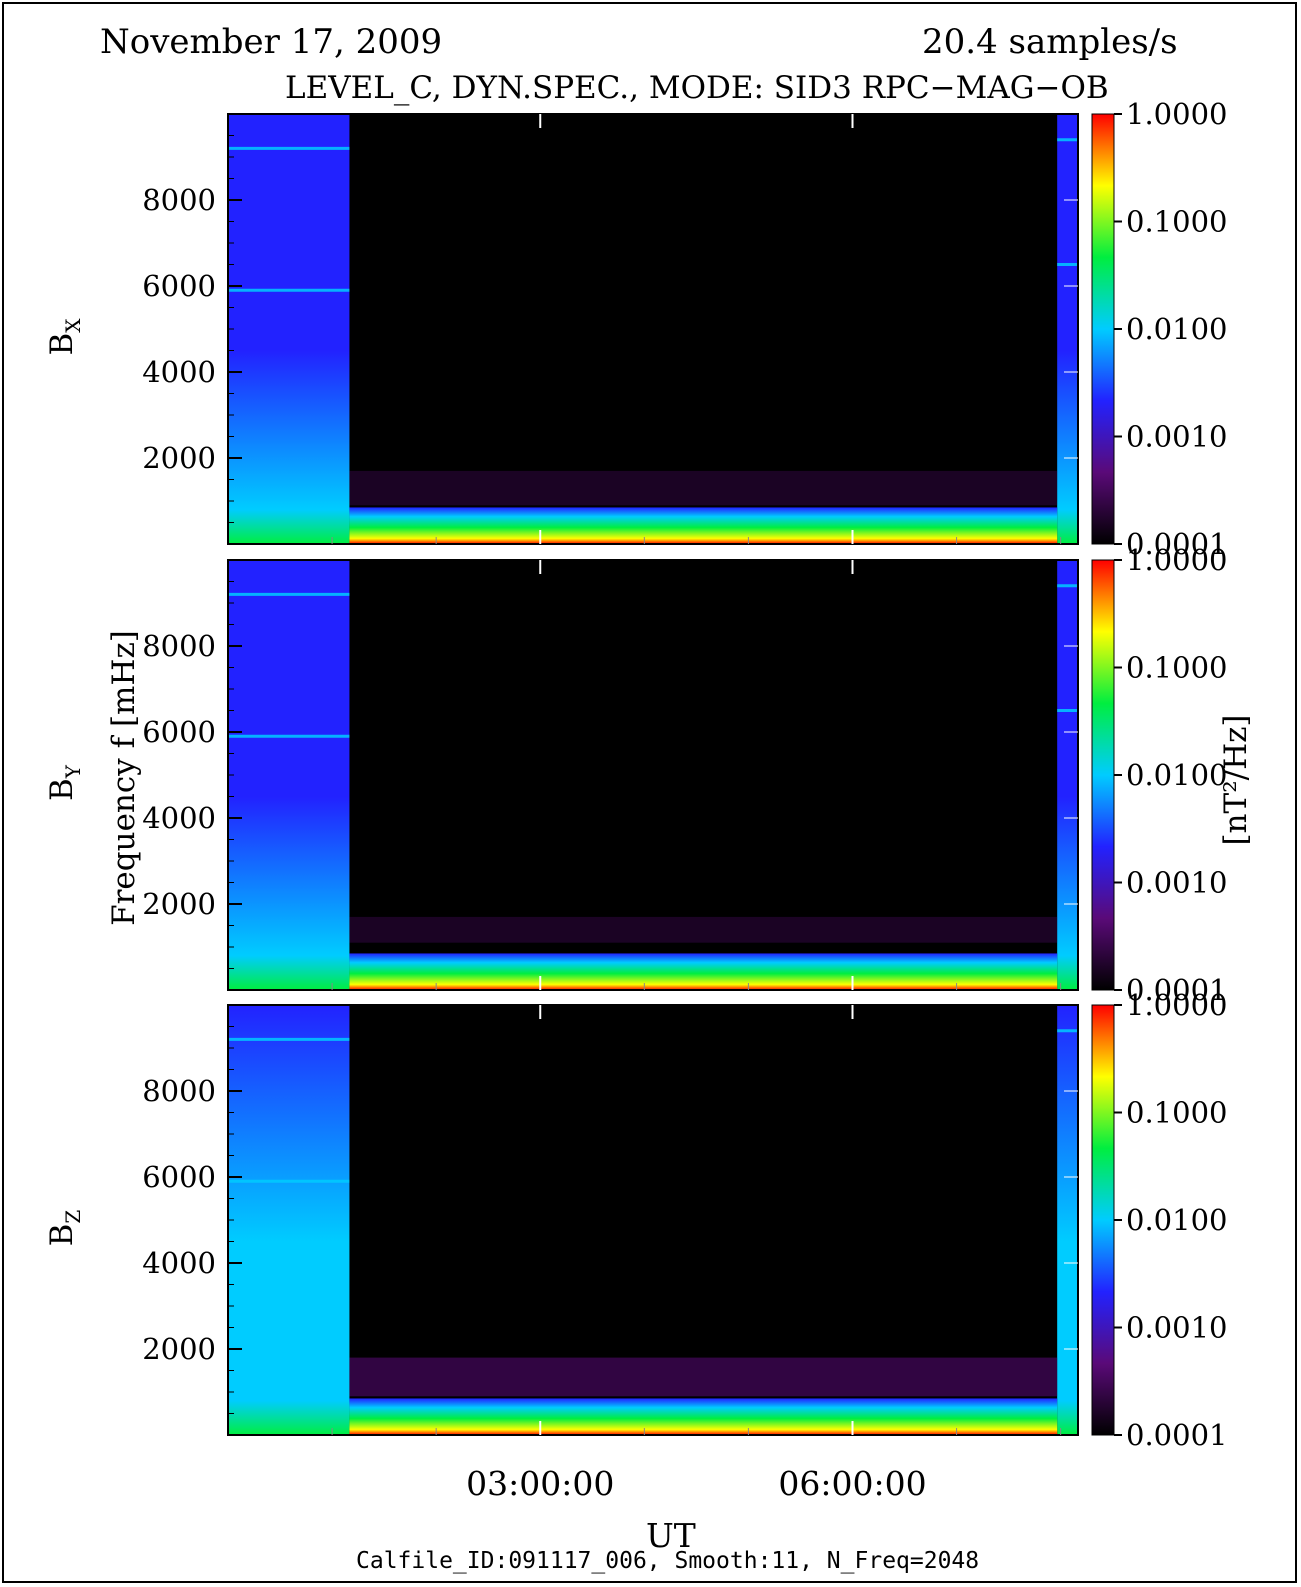 The height and width of the screenshot is (1587, 1301). Describe the element at coordinates (852, 1483) in the screenshot. I see `x-tick-label: 06:00:00` at that location.